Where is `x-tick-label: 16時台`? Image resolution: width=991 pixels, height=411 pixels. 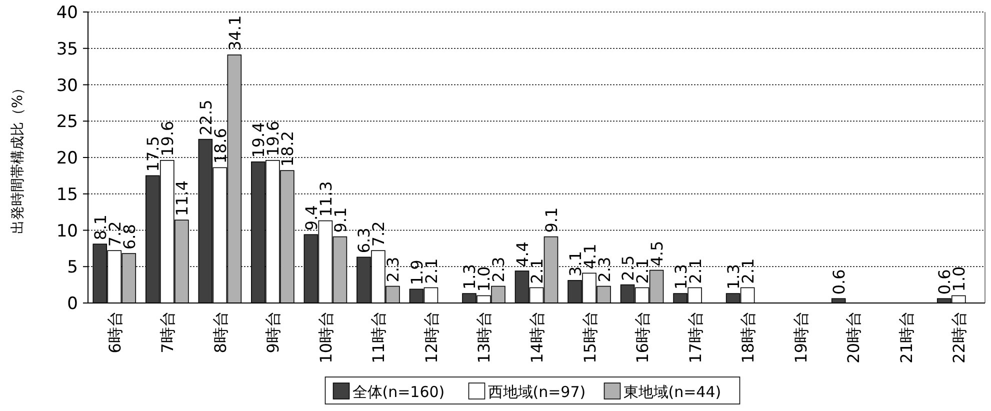
x-tick-label: 16時台 is located at coordinates (642, 337).